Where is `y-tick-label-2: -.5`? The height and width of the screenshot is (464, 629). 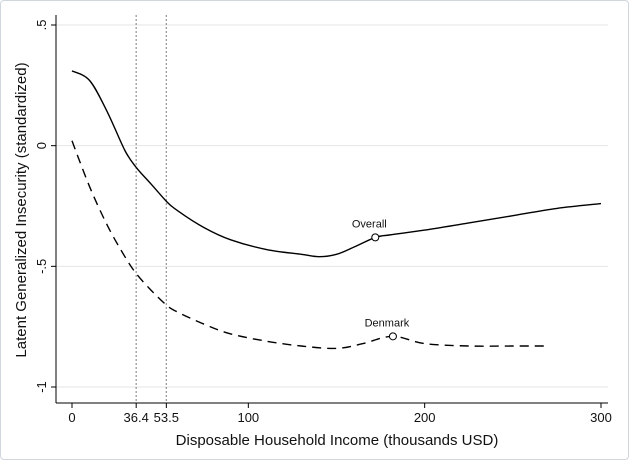 y-tick-label-2: -.5 is located at coordinates (41, 266).